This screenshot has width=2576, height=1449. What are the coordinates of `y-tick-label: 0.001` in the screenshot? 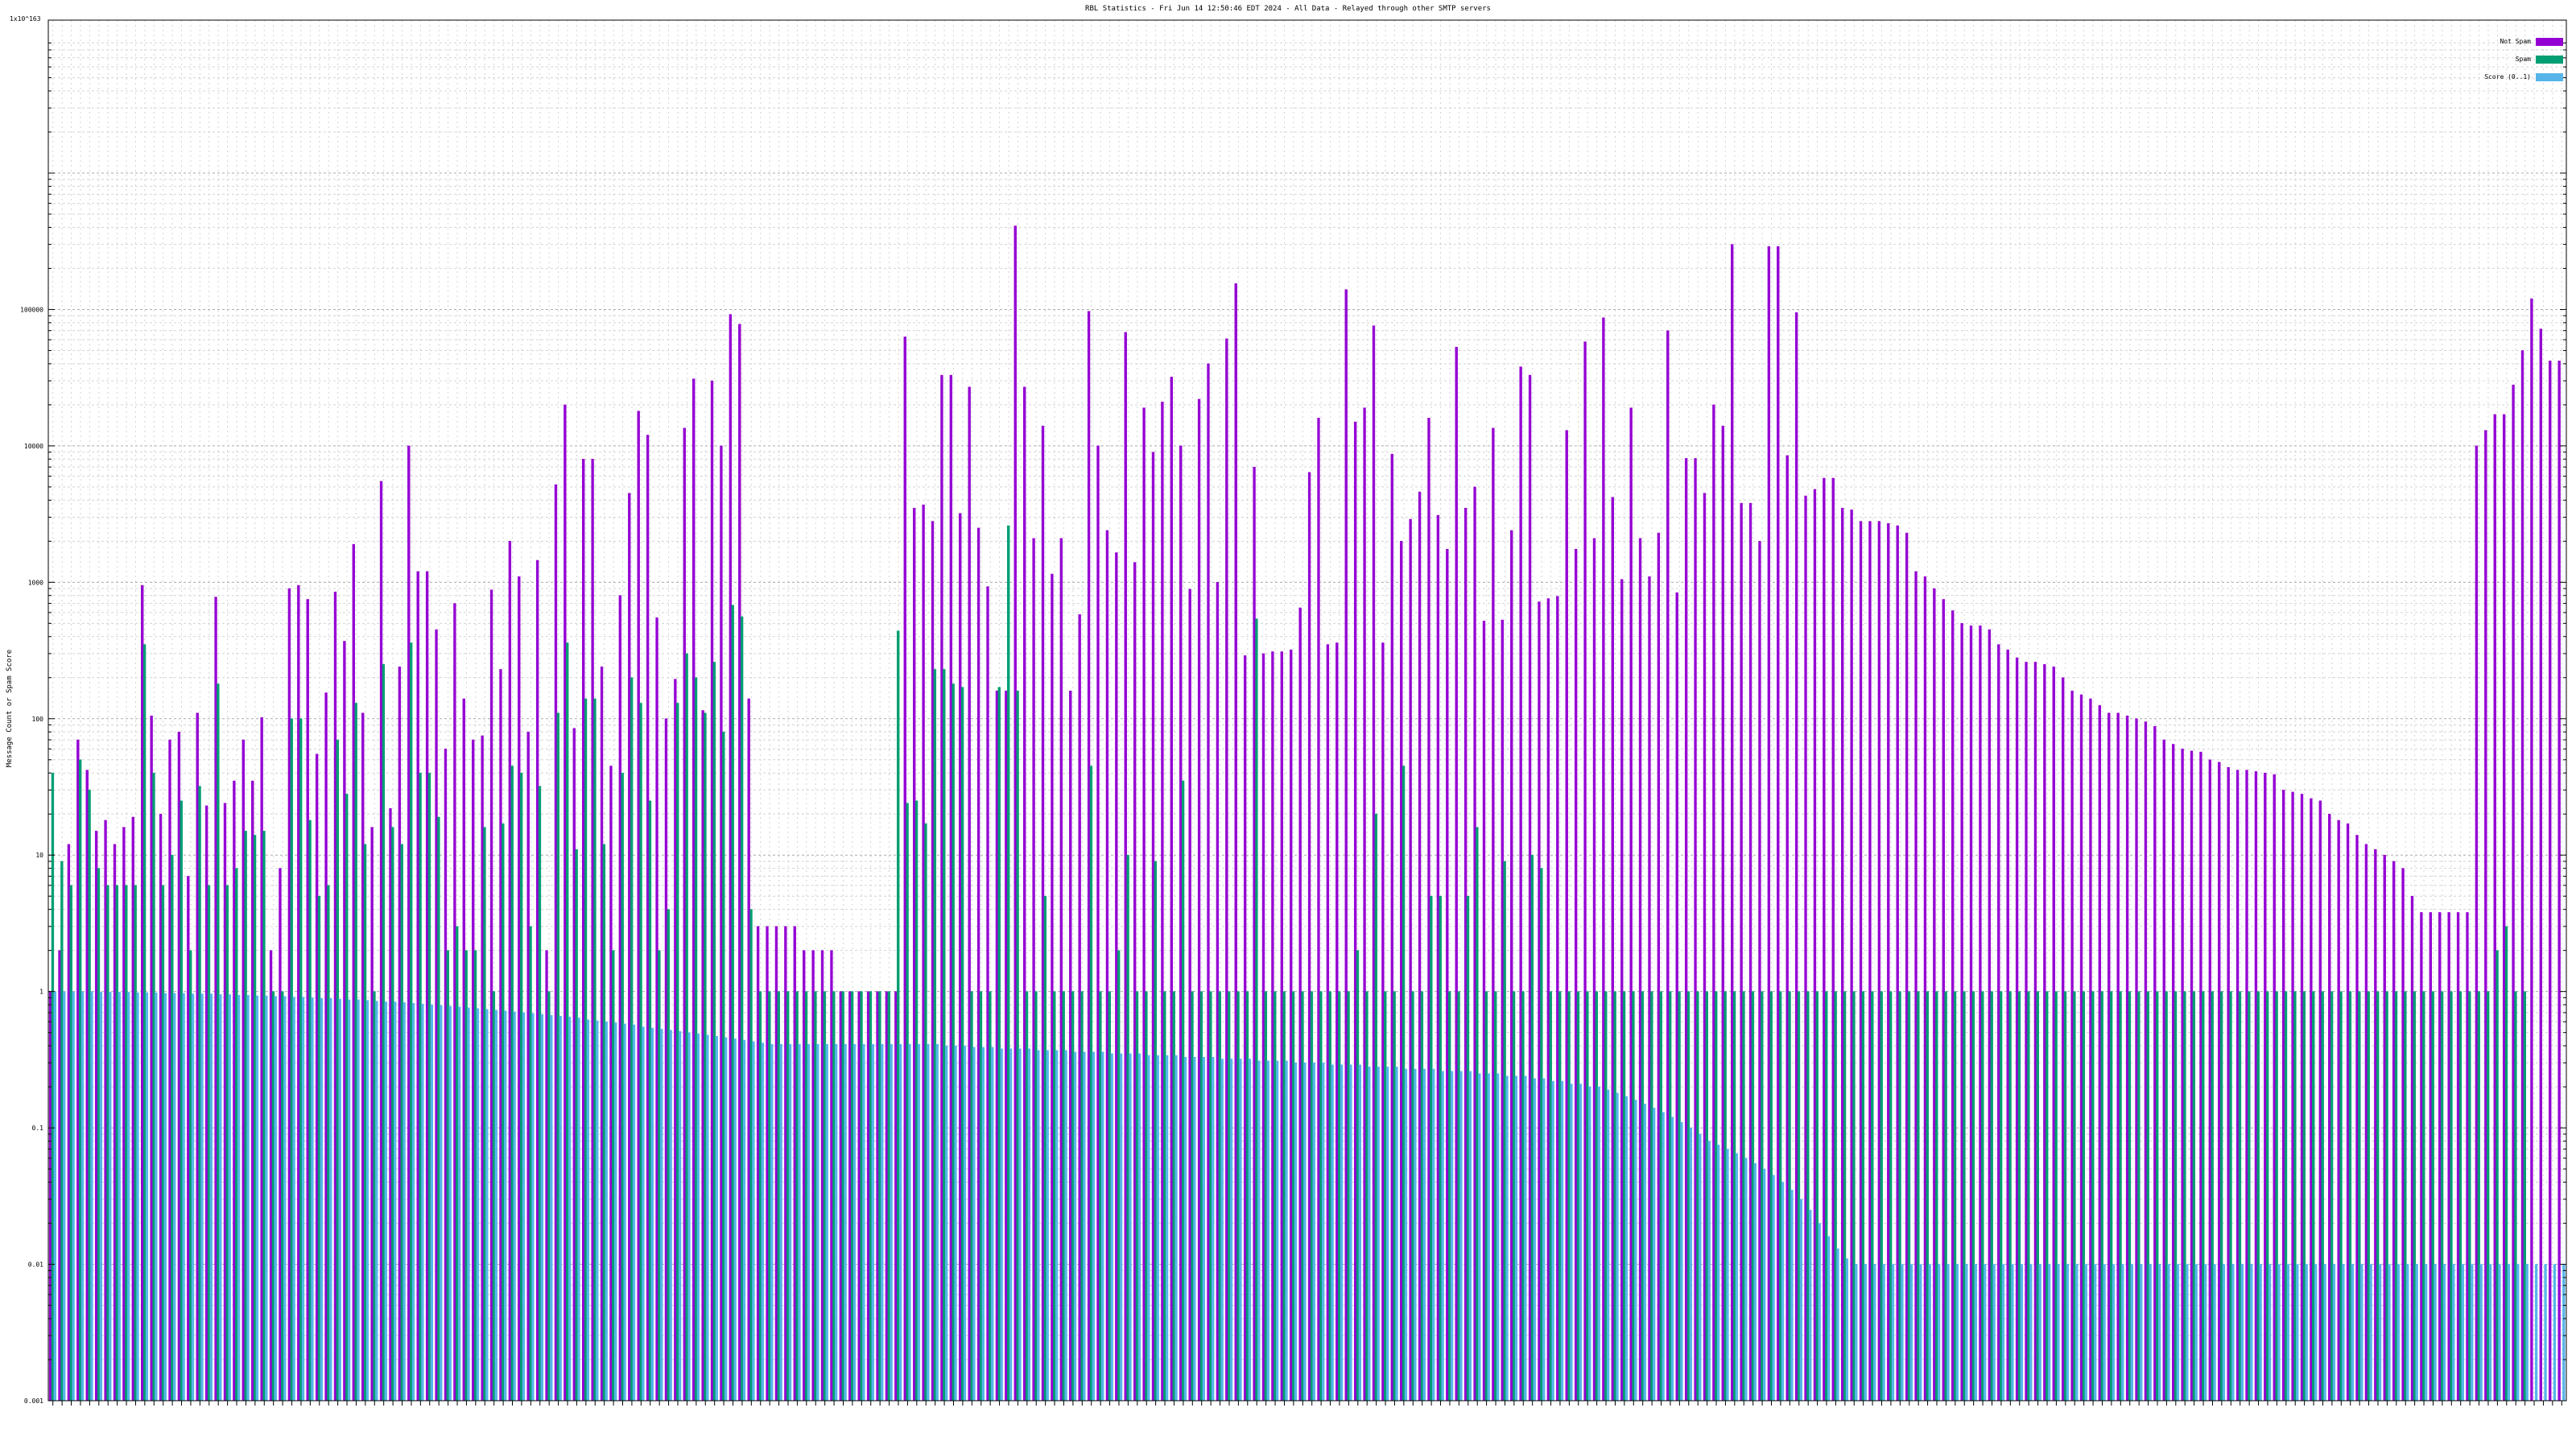 It's located at (33, 1401).